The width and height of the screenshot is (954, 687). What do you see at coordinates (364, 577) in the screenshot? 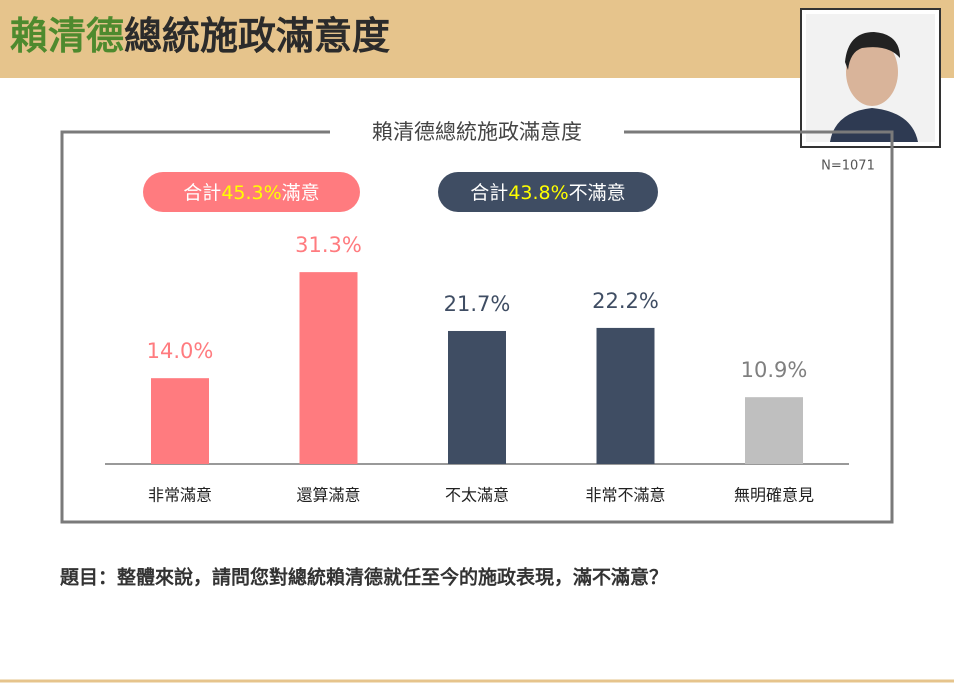
I see `question: 題目：整體來說，請問您對總統賴清德就任至今的施政表現，滿不滿意？` at bounding box center [364, 577].